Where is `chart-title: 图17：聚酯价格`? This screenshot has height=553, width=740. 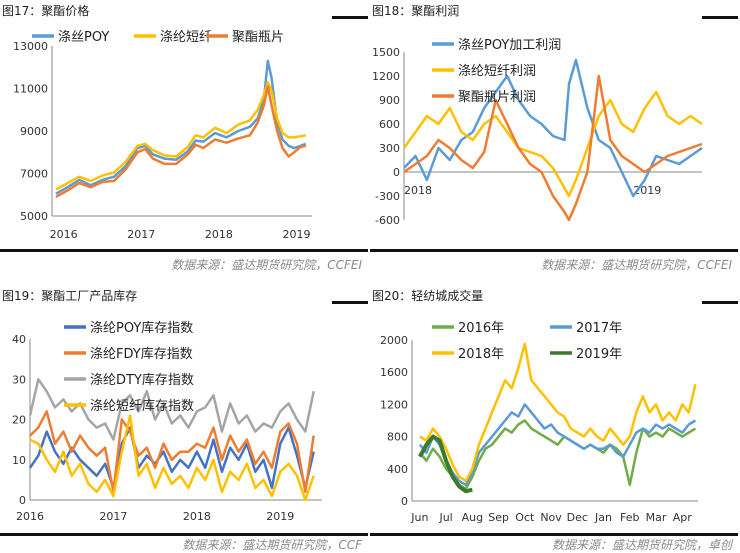
chart-title: 图17：聚酯价格 is located at coordinates (46, 11).